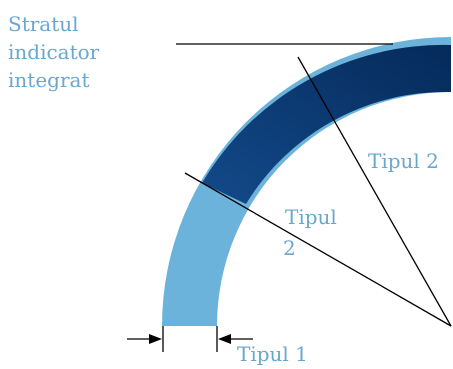  What do you see at coordinates (272, 354) in the screenshot?
I see `type1-label: Tipul 1` at bounding box center [272, 354].